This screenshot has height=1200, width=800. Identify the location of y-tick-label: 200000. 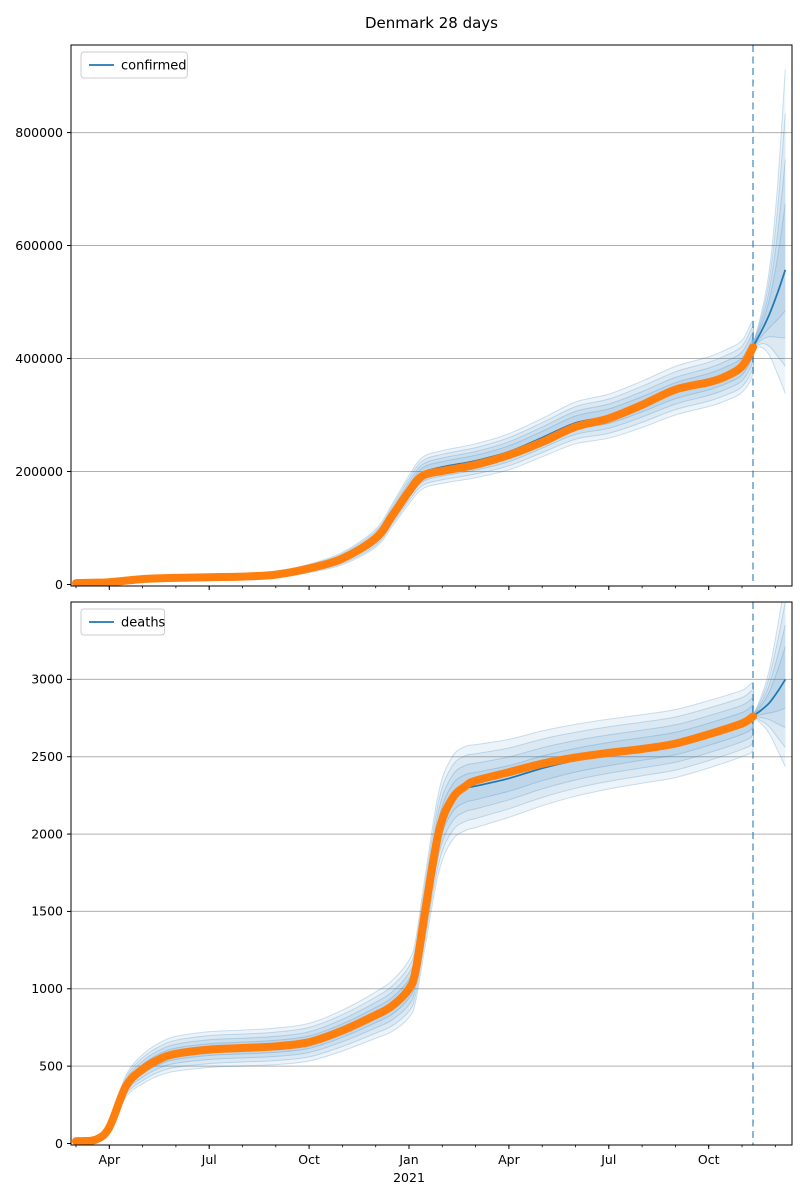
(39, 471).